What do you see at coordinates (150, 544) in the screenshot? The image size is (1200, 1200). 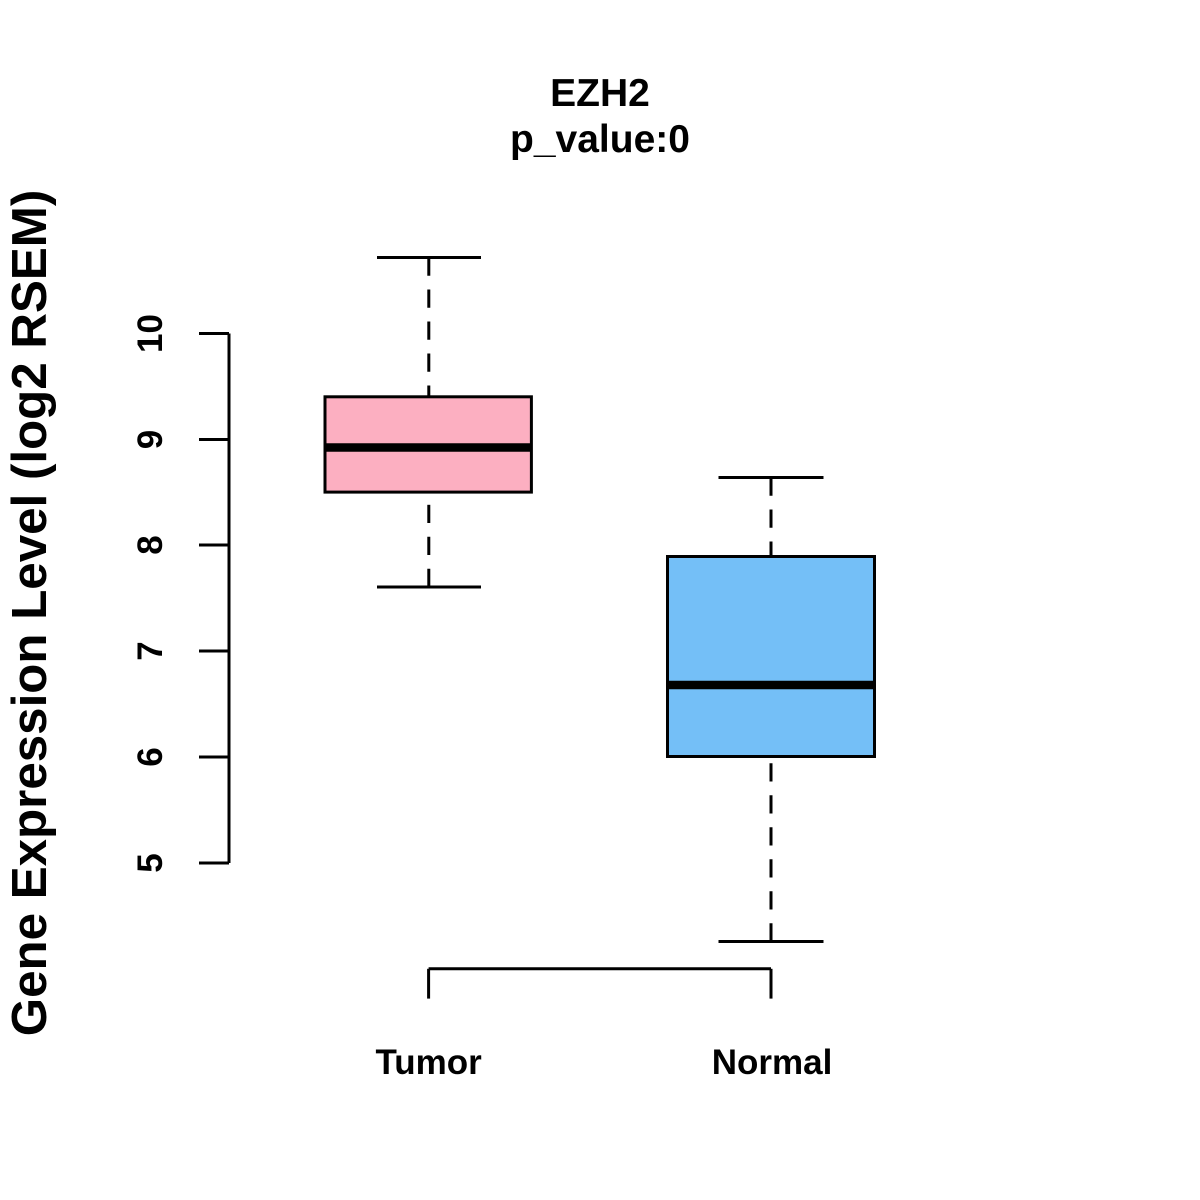 I see `svg-text: 8` at bounding box center [150, 544].